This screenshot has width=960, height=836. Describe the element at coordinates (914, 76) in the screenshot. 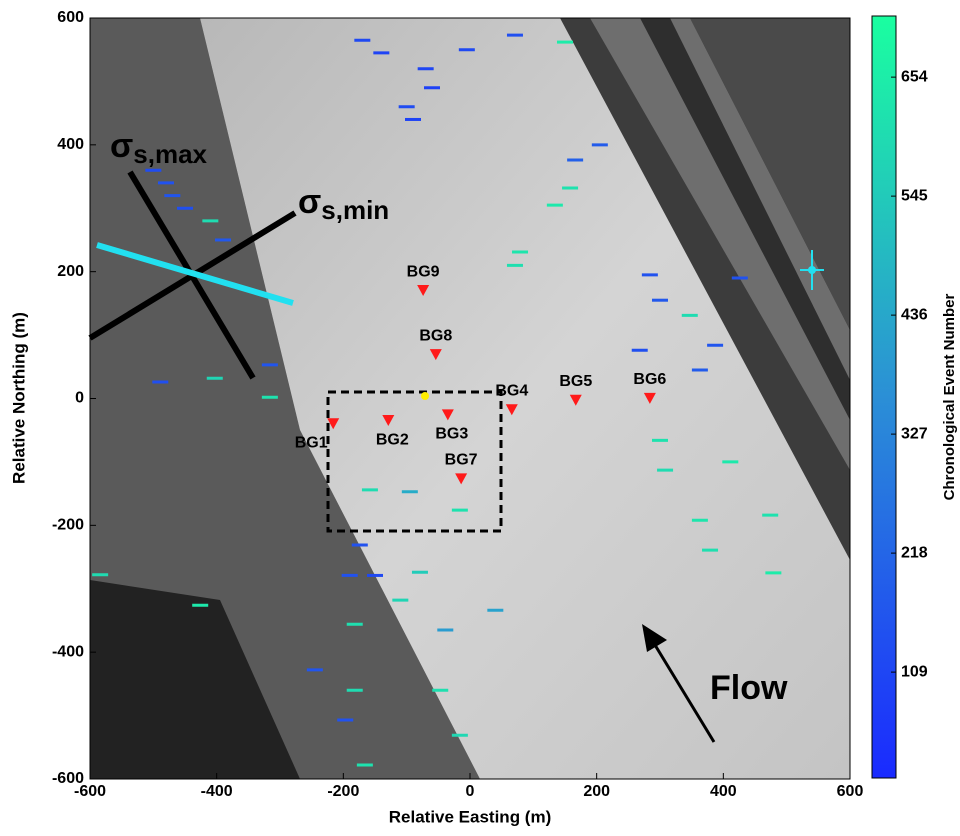

I see `colorbar-tick-label: 654` at that location.